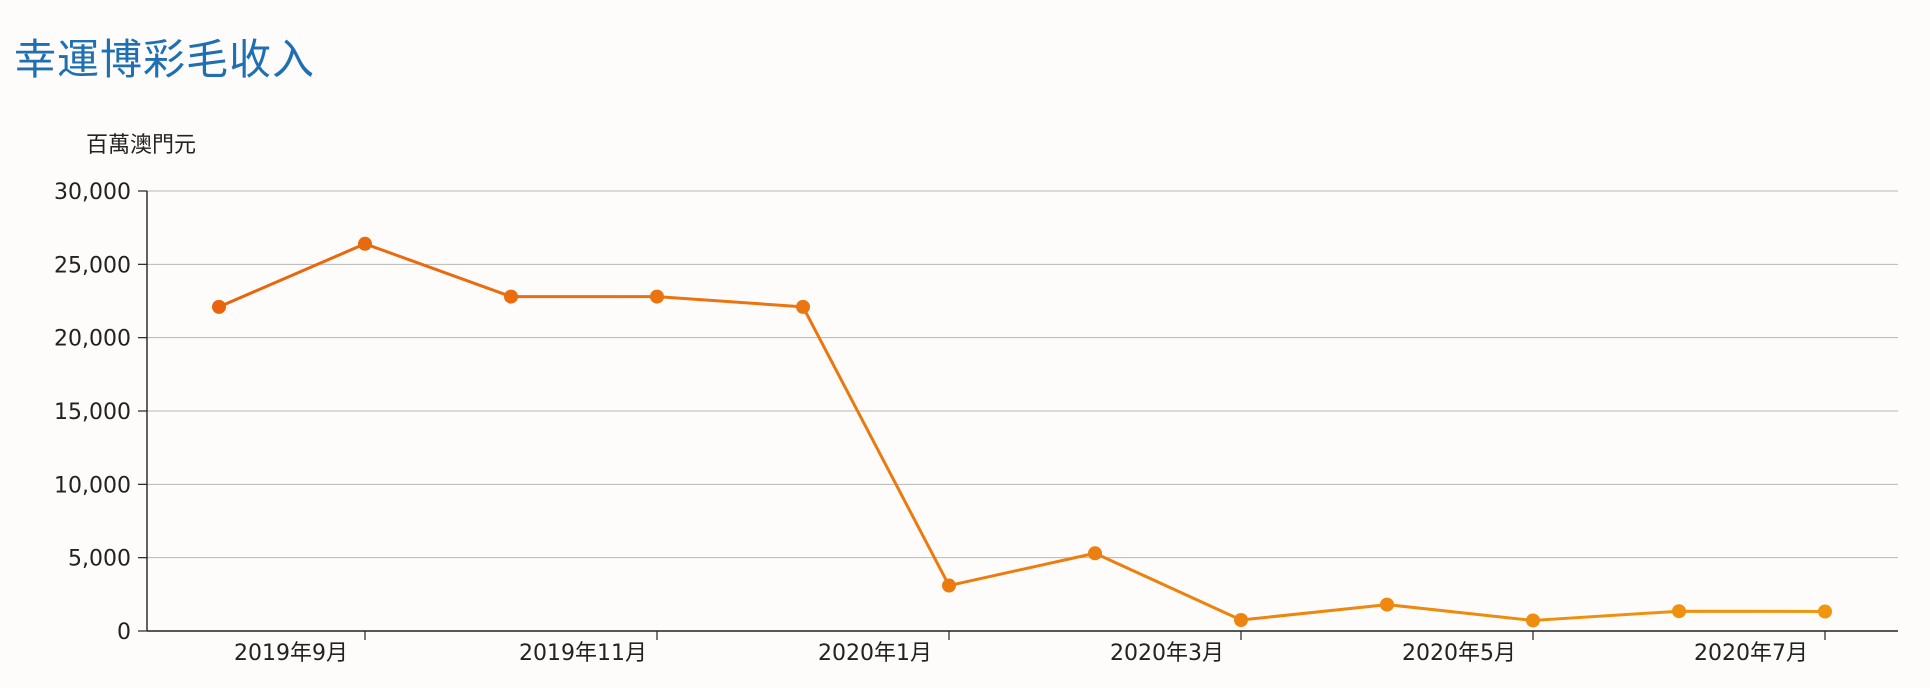 The height and width of the screenshot is (688, 1930). Describe the element at coordinates (92, 192) in the screenshot. I see `y-tick-label: 30,000` at that location.